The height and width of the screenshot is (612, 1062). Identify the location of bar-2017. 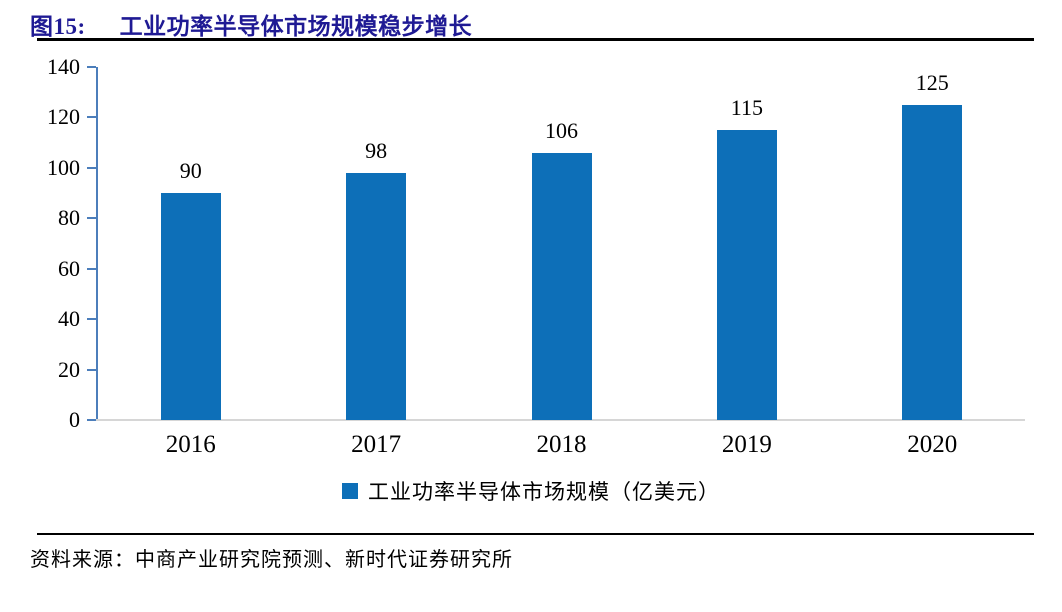
(376, 296).